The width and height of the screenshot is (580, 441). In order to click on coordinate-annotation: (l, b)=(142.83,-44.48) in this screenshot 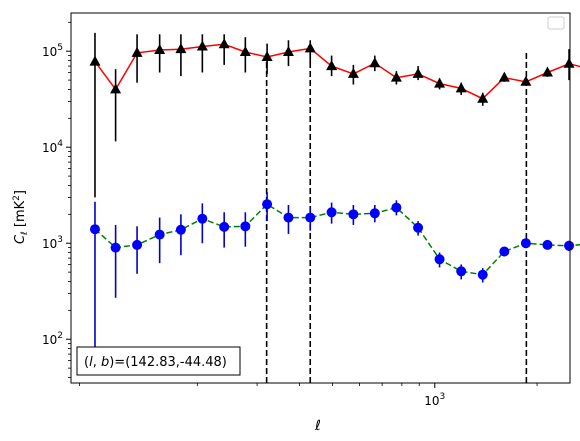, I will do `click(158, 361)`.